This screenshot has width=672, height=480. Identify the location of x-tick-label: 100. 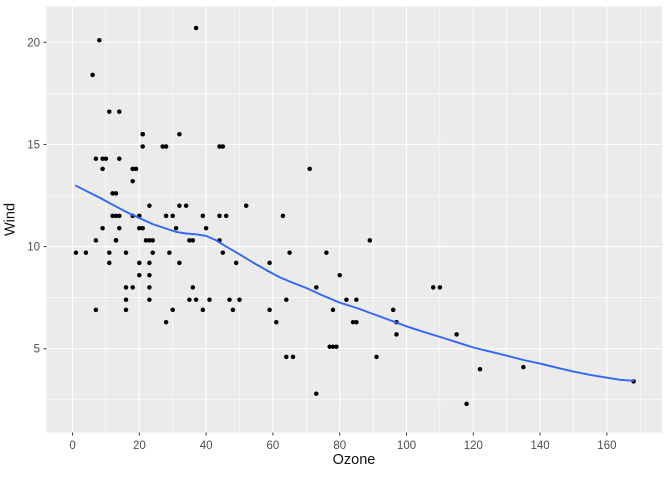
(406, 446).